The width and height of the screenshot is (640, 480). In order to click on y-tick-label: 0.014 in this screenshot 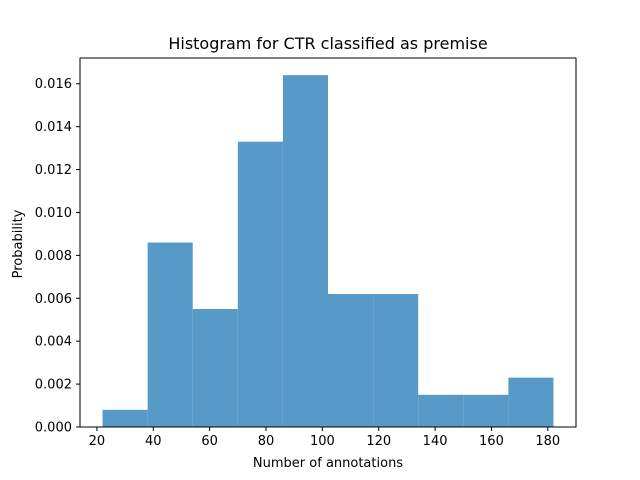, I will do `click(53, 127)`.